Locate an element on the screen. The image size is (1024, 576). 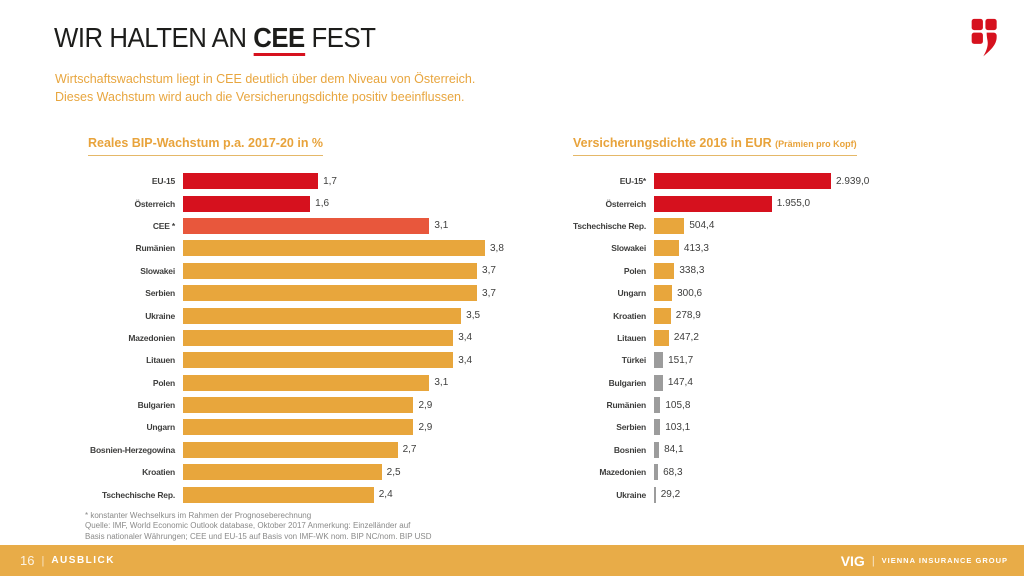
value-label: 247,2 is located at coordinates (686, 338).